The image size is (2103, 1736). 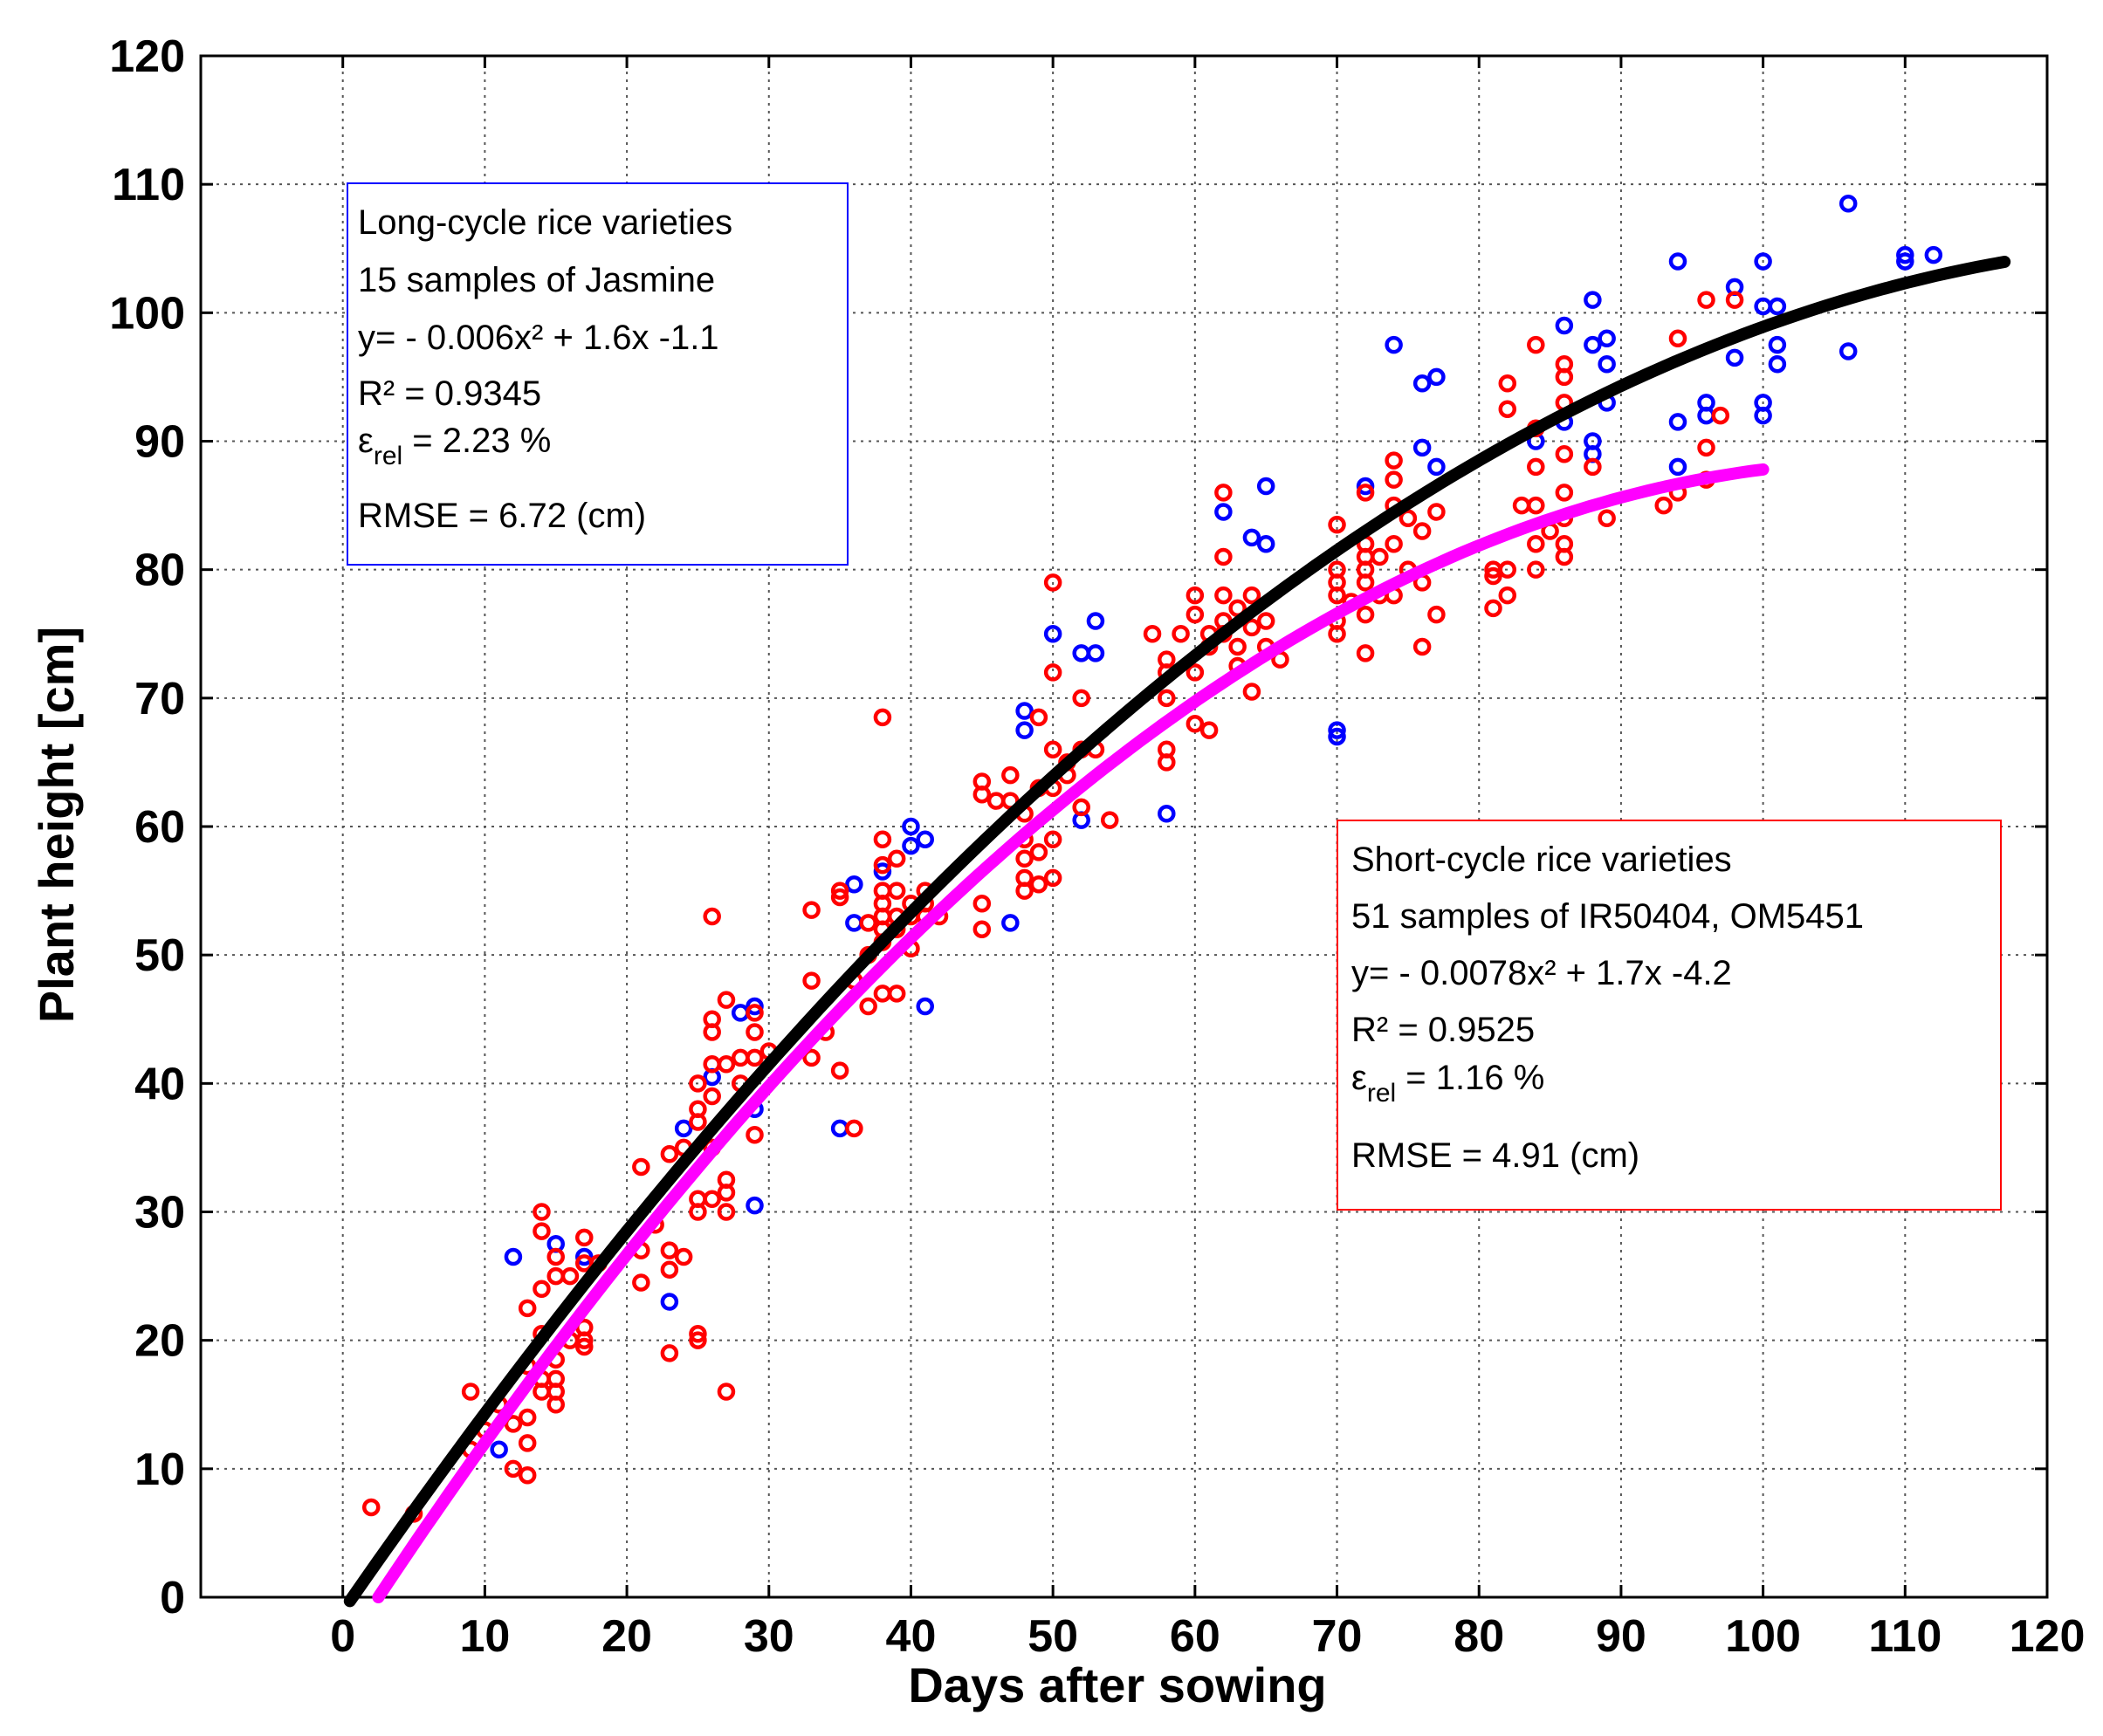 What do you see at coordinates (366, 441) in the screenshot?
I see `long-eps-symbol: ε` at bounding box center [366, 441].